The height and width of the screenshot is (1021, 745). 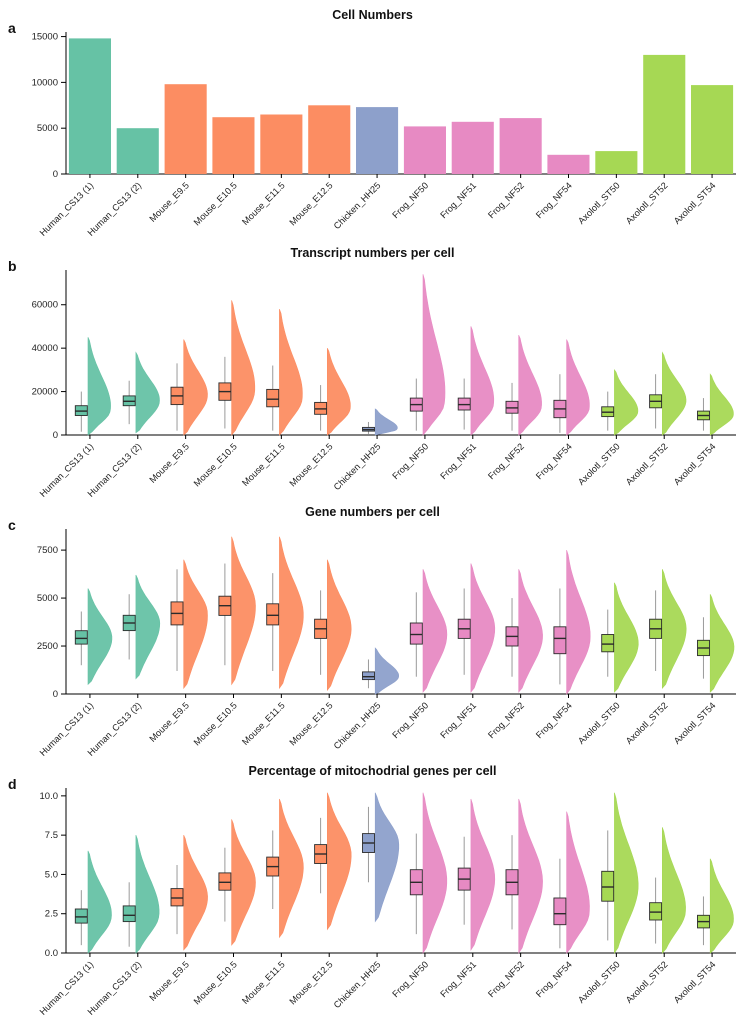 I want to click on y-tick-label: 7.5, so click(x=51, y=835).